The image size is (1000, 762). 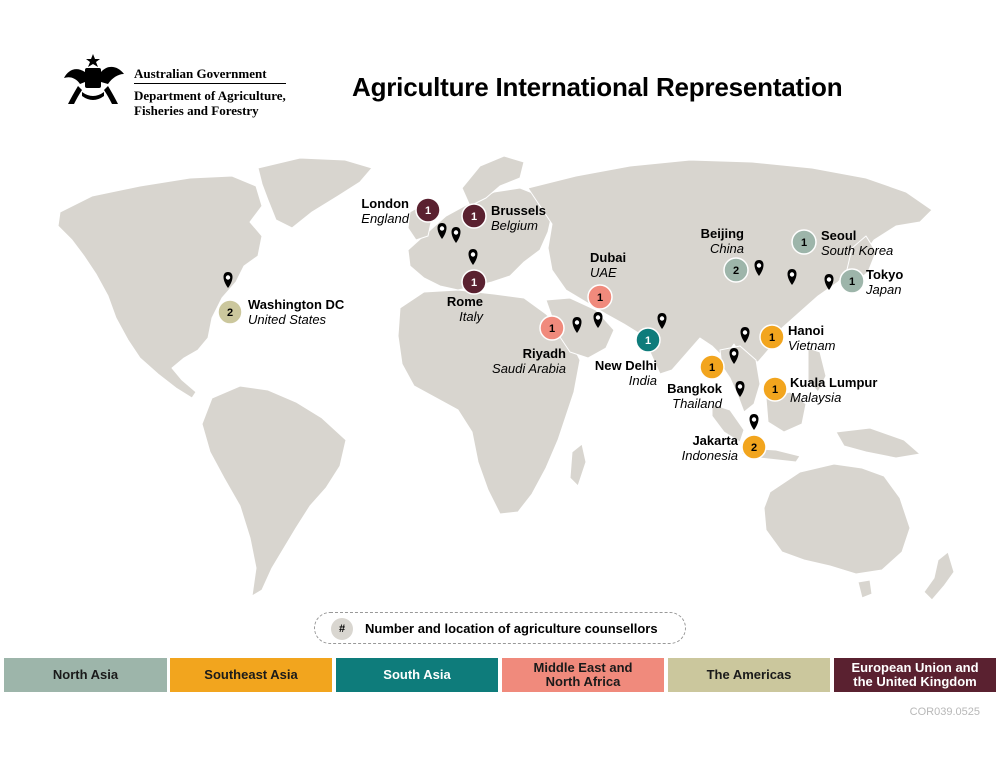 I want to click on location-label-london: London England, so click(x=374, y=211).